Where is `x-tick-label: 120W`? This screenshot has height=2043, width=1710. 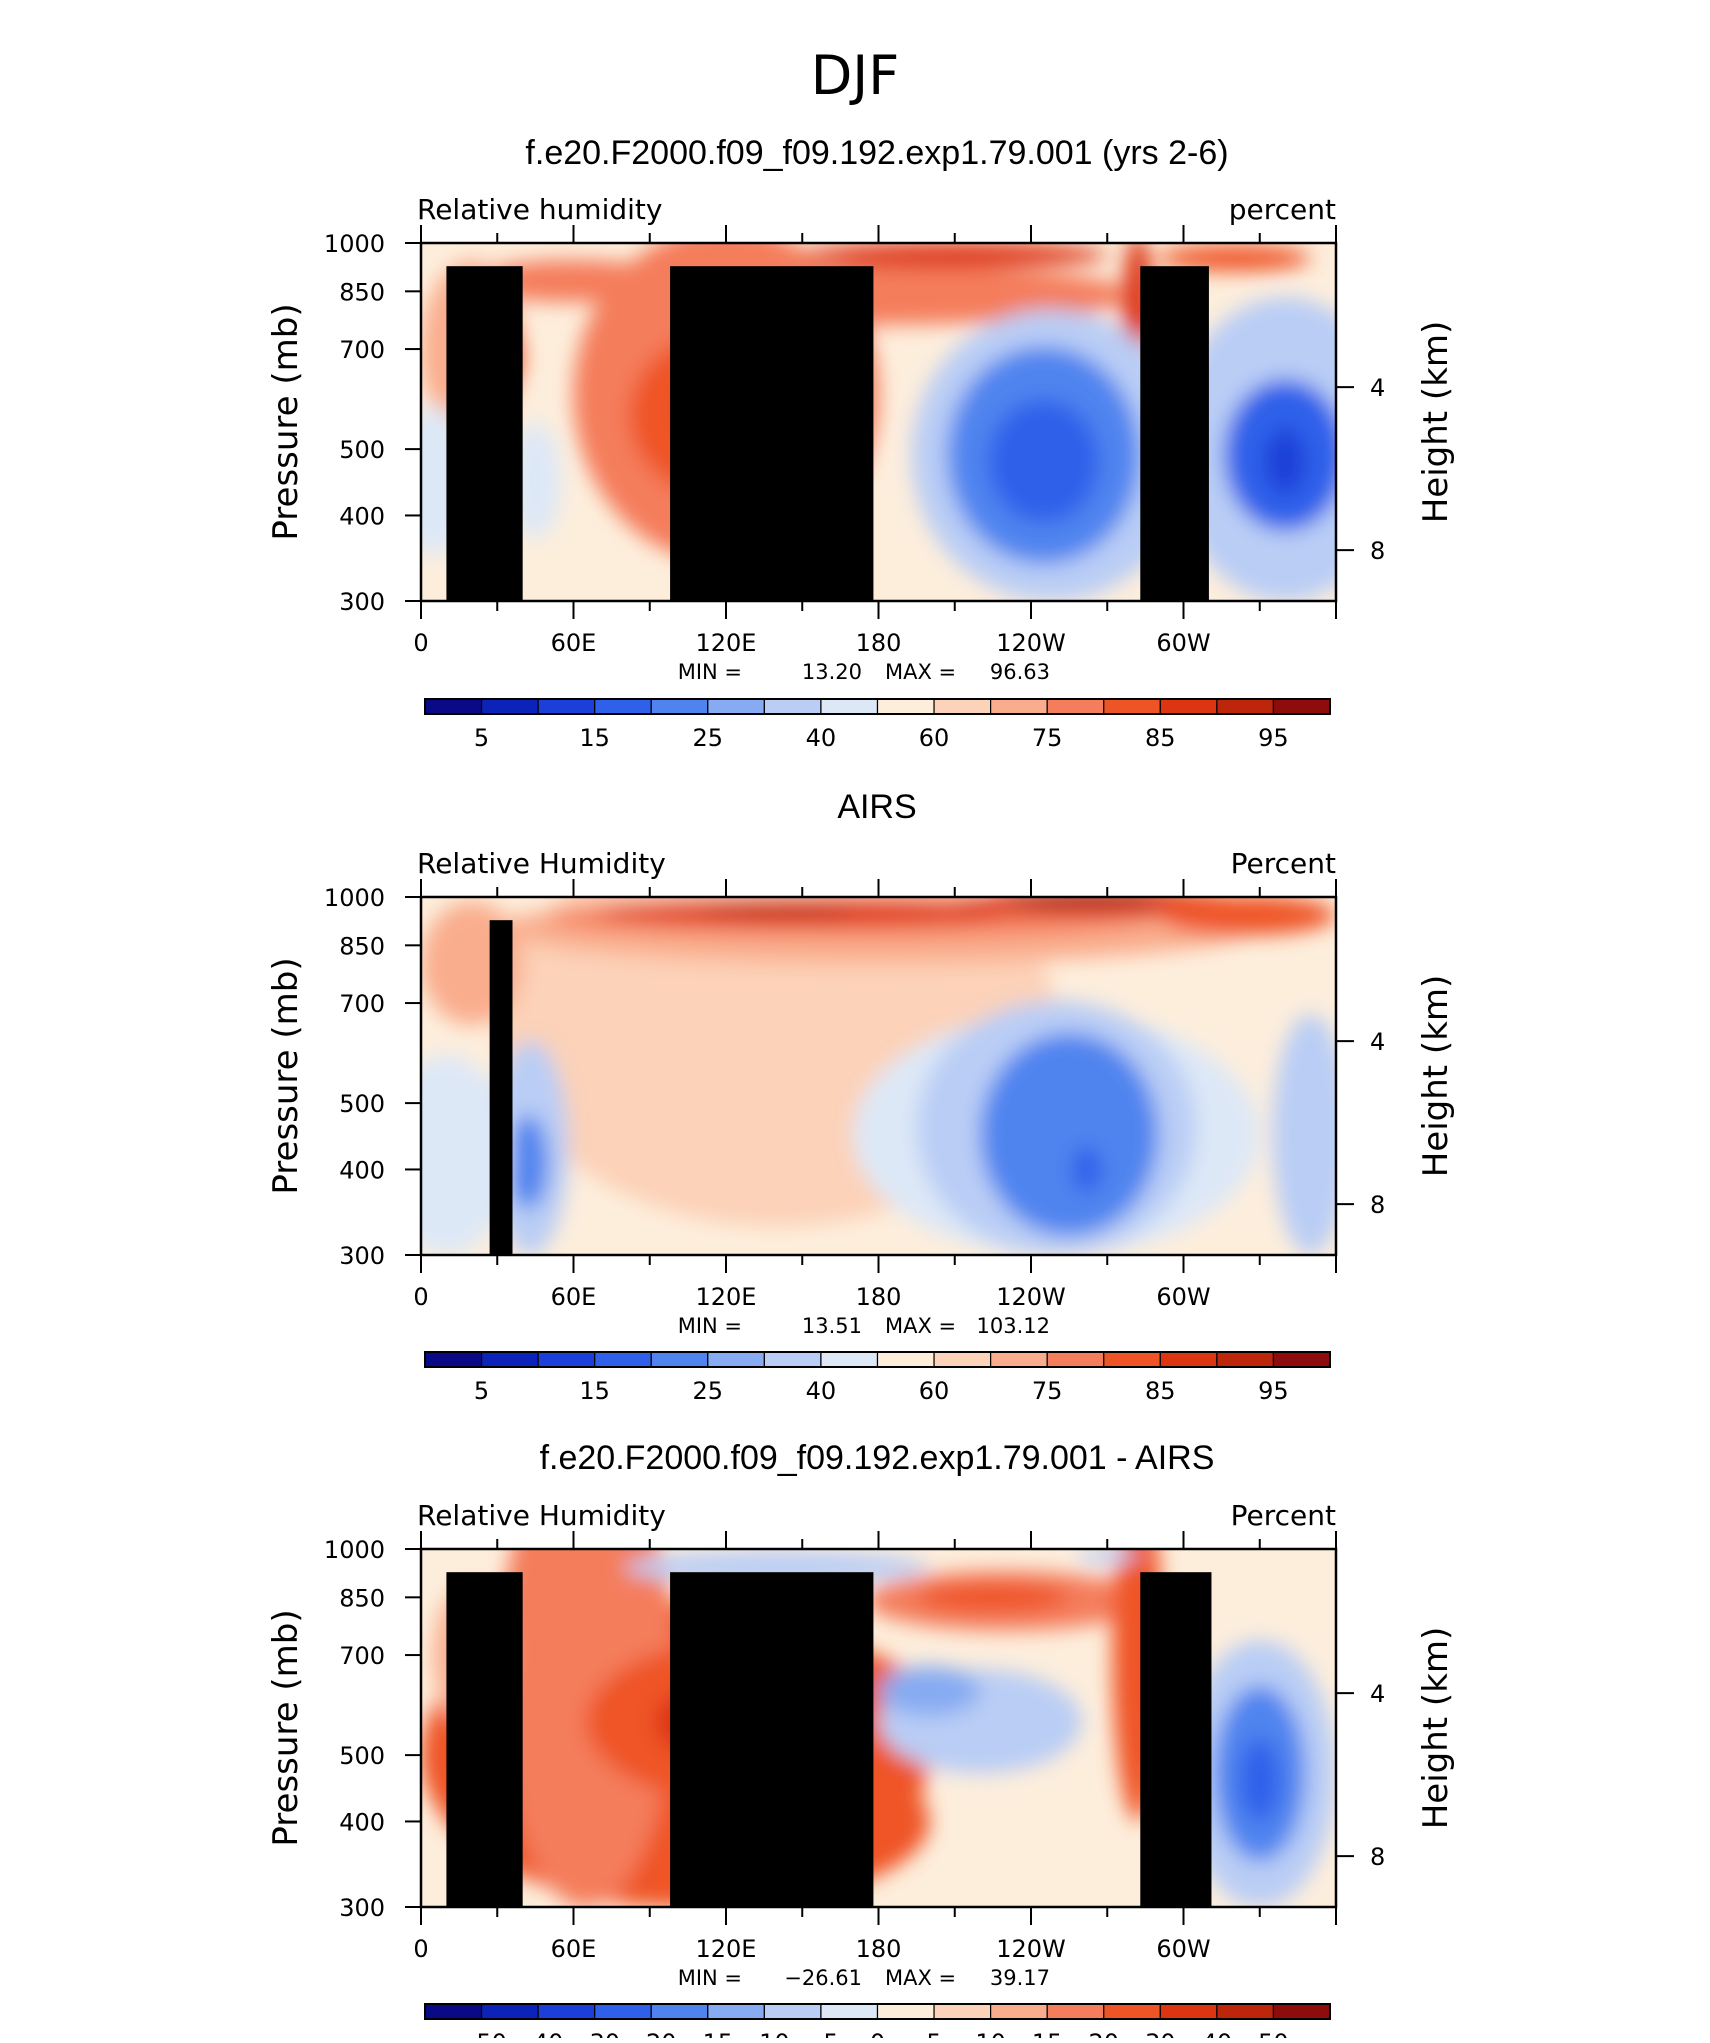 x-tick-label: 120W is located at coordinates (1031, 1949).